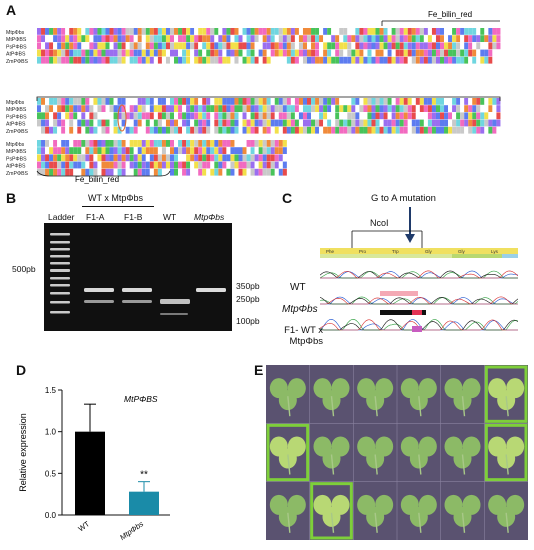 The image size is (534, 550). Describe the element at coordinates (450, 14) in the screenshot. I see `domain-label-top: Fe_bilin_red` at that location.